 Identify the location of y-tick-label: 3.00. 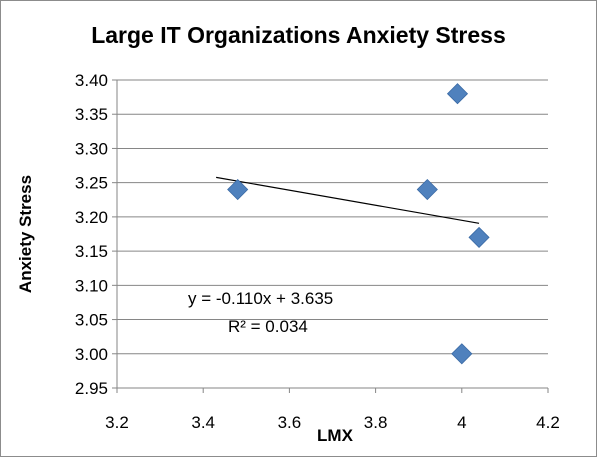
(91, 354).